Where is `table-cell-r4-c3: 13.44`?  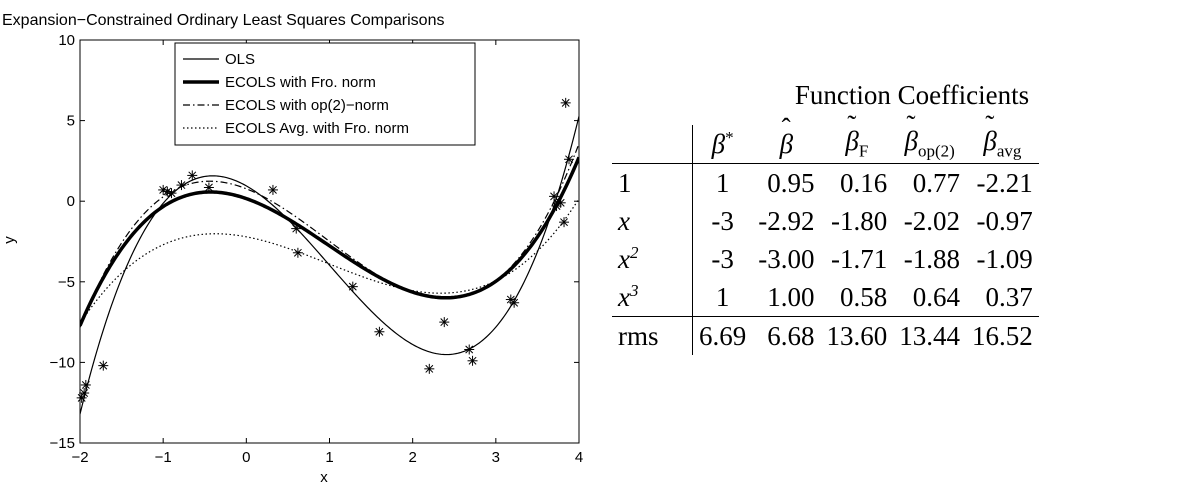 table-cell-r4-c3: 13.44 is located at coordinates (929, 335).